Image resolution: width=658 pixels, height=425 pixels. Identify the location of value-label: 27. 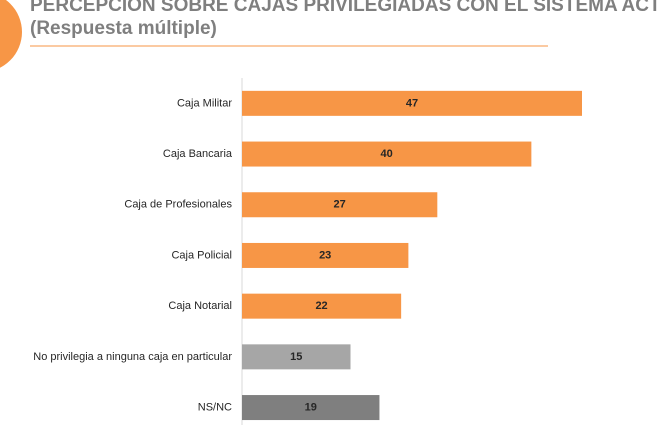
(340, 205).